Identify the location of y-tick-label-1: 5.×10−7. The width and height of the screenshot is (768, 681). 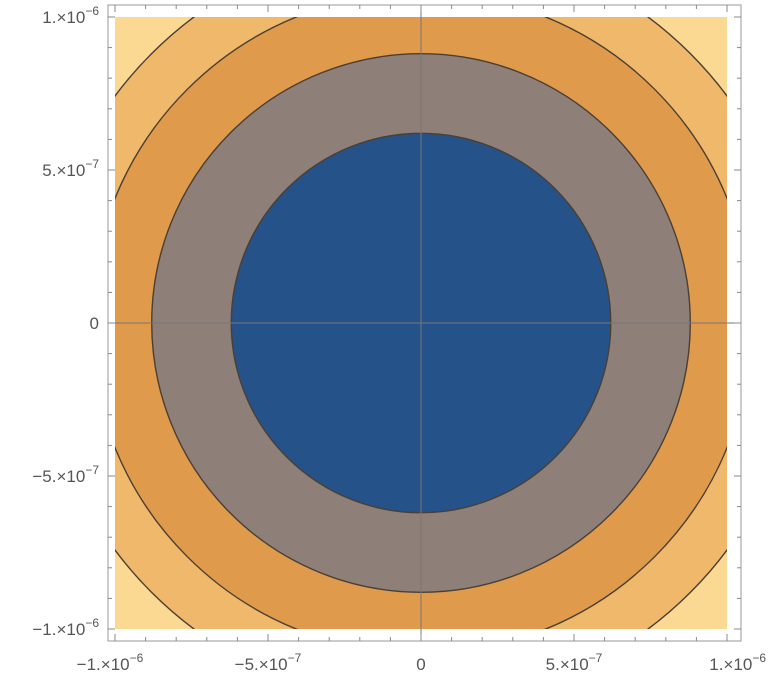
(70, 168).